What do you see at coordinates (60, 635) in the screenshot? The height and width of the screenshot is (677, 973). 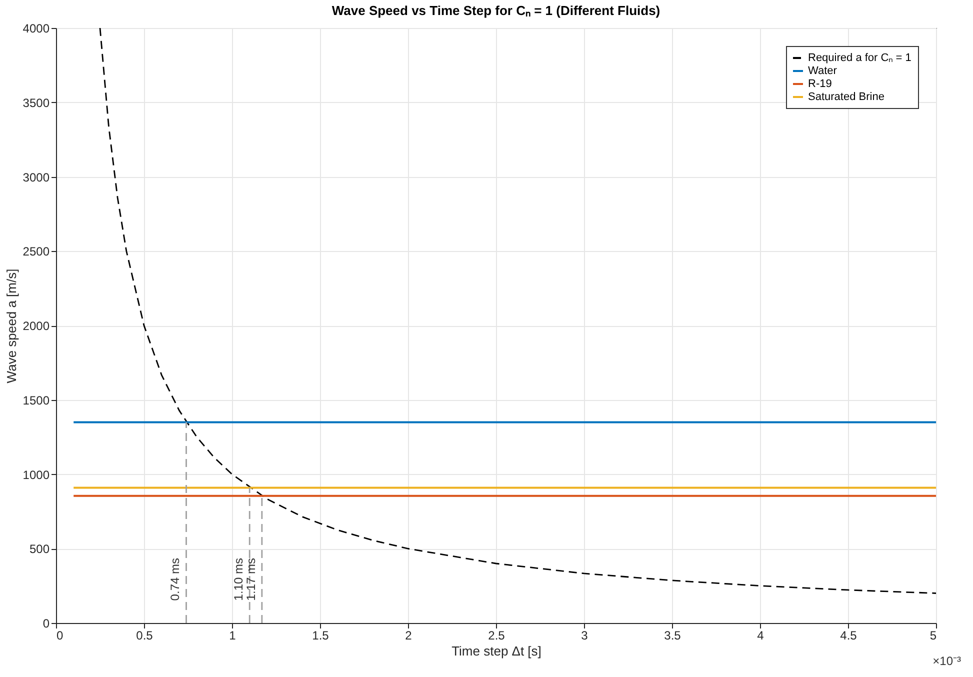 I see `x-tick-label: 0` at bounding box center [60, 635].